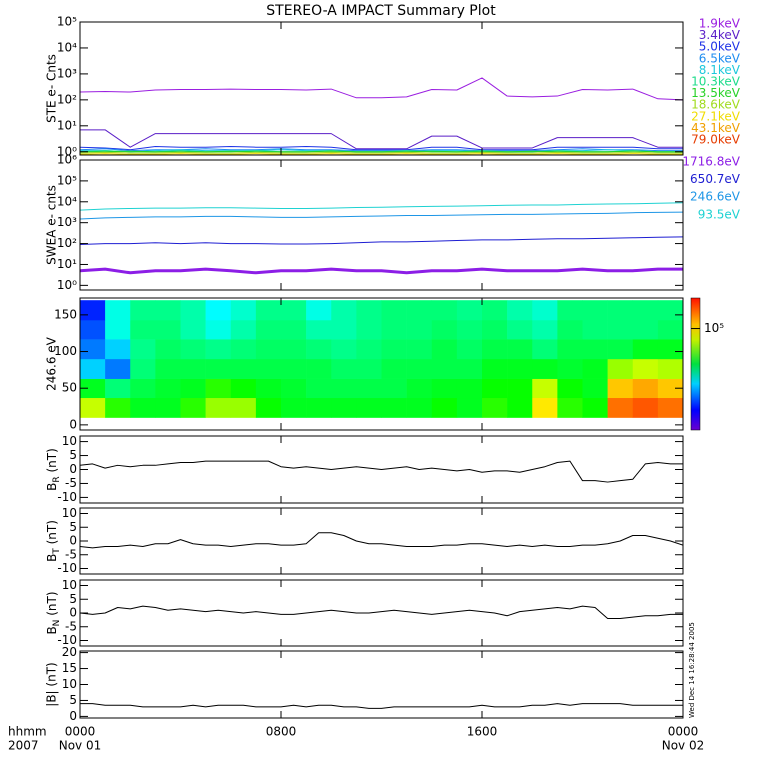 Image resolution: width=780 pixels, height=784 pixels. Describe the element at coordinates (714, 328) in the screenshot. I see `colorbar-tick-label: 10⁵` at that location.